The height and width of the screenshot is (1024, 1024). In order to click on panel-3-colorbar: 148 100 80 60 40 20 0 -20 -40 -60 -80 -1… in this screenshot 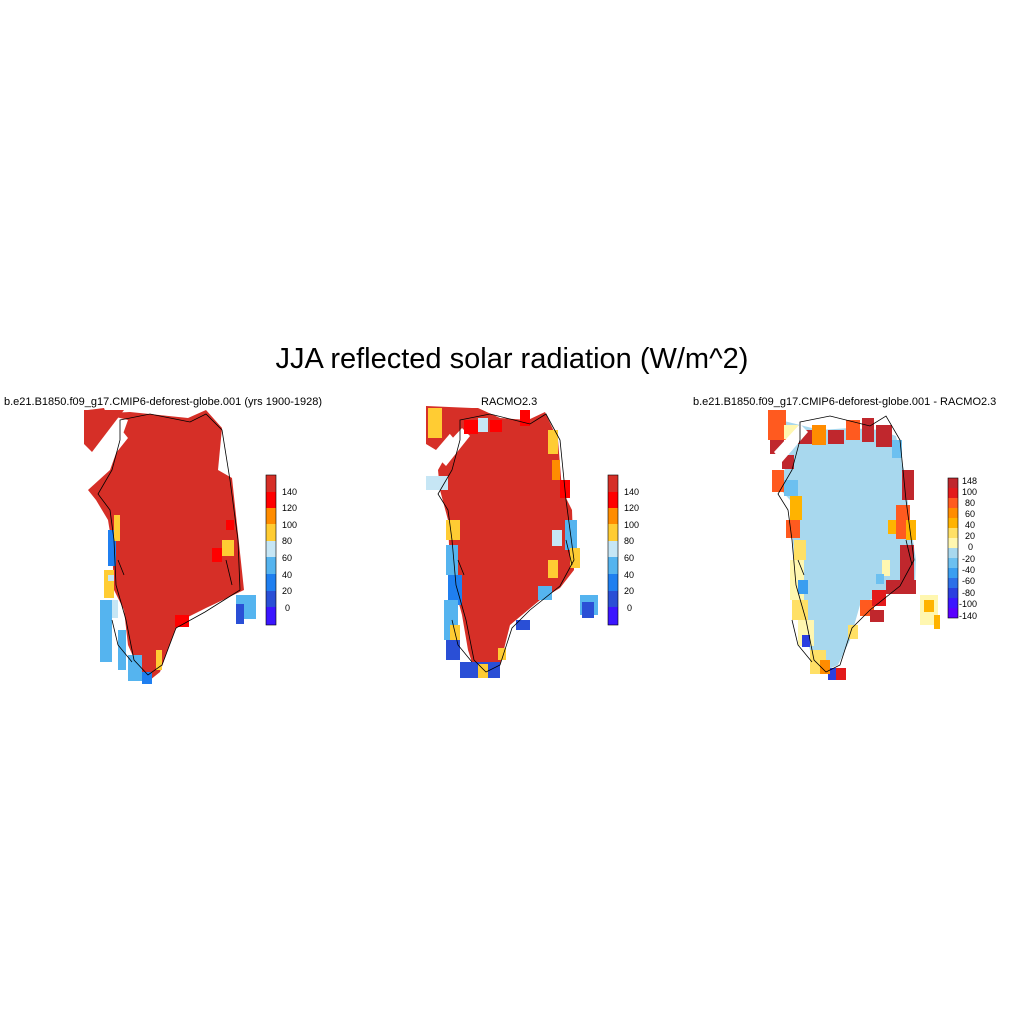, I will do `click(962, 548)`.